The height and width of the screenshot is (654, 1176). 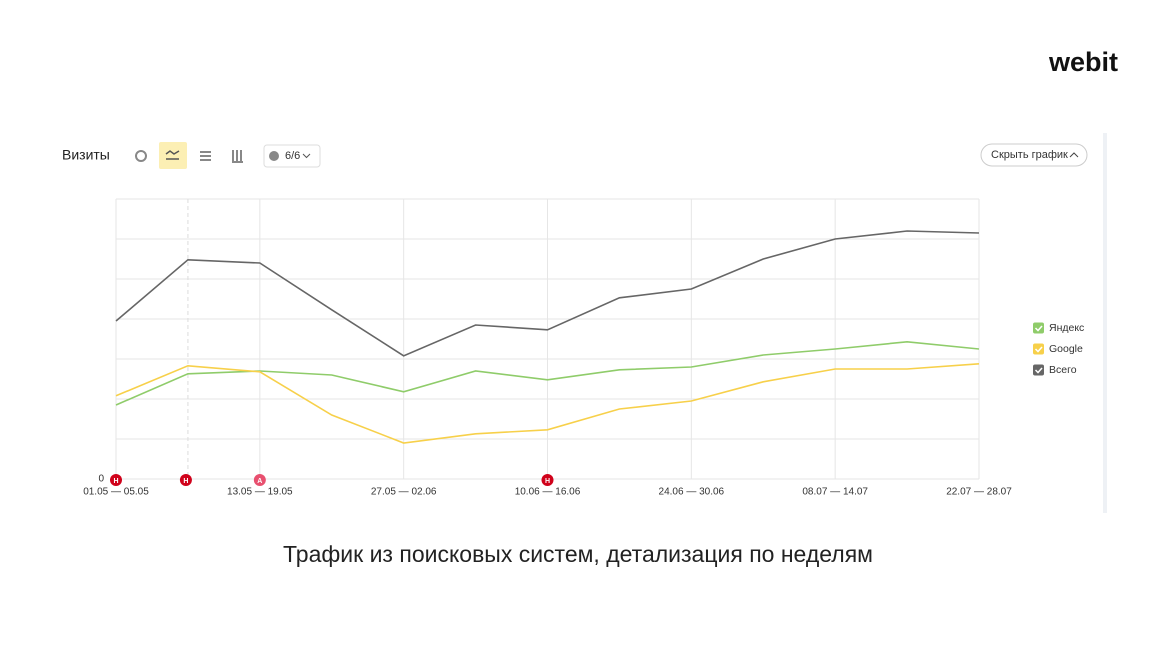 What do you see at coordinates (1063, 370) in the screenshot?
I see `legend-label: Всего` at bounding box center [1063, 370].